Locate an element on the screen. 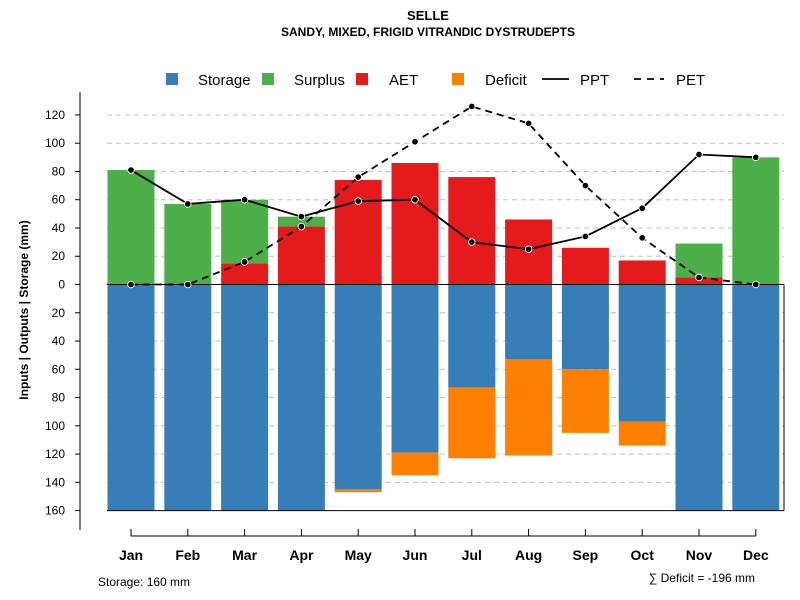 This screenshot has width=800, height=600. footnote-deficit: ∑ Deficit = -196 mm is located at coordinates (702, 578).